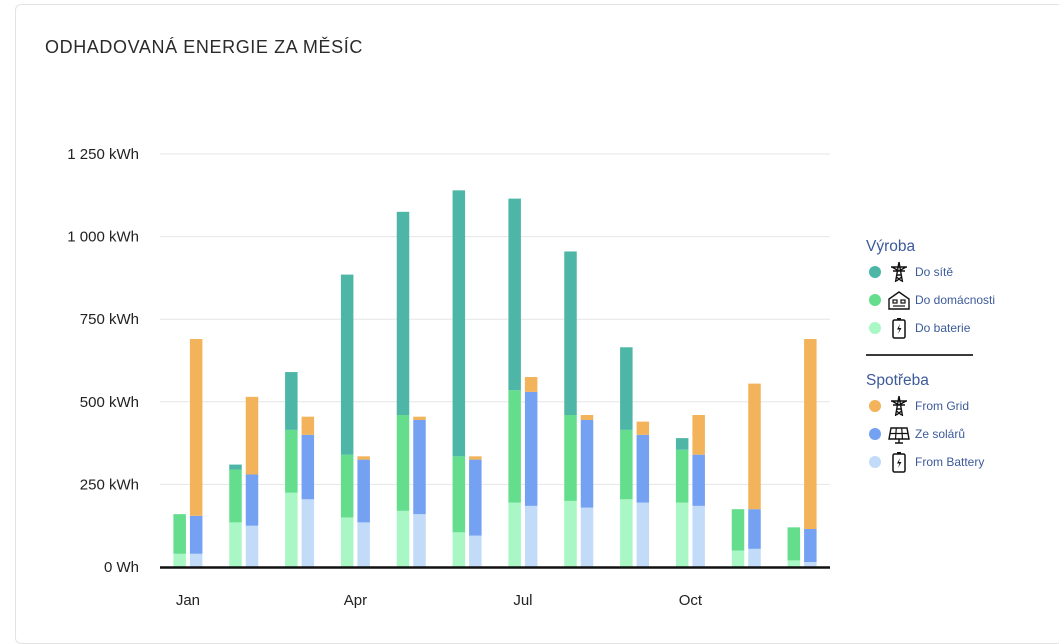 Image resolution: width=1059 pixels, height=644 pixels. What do you see at coordinates (956, 272) in the screenshot?
I see `legend-item: Do sítě` at bounding box center [956, 272].